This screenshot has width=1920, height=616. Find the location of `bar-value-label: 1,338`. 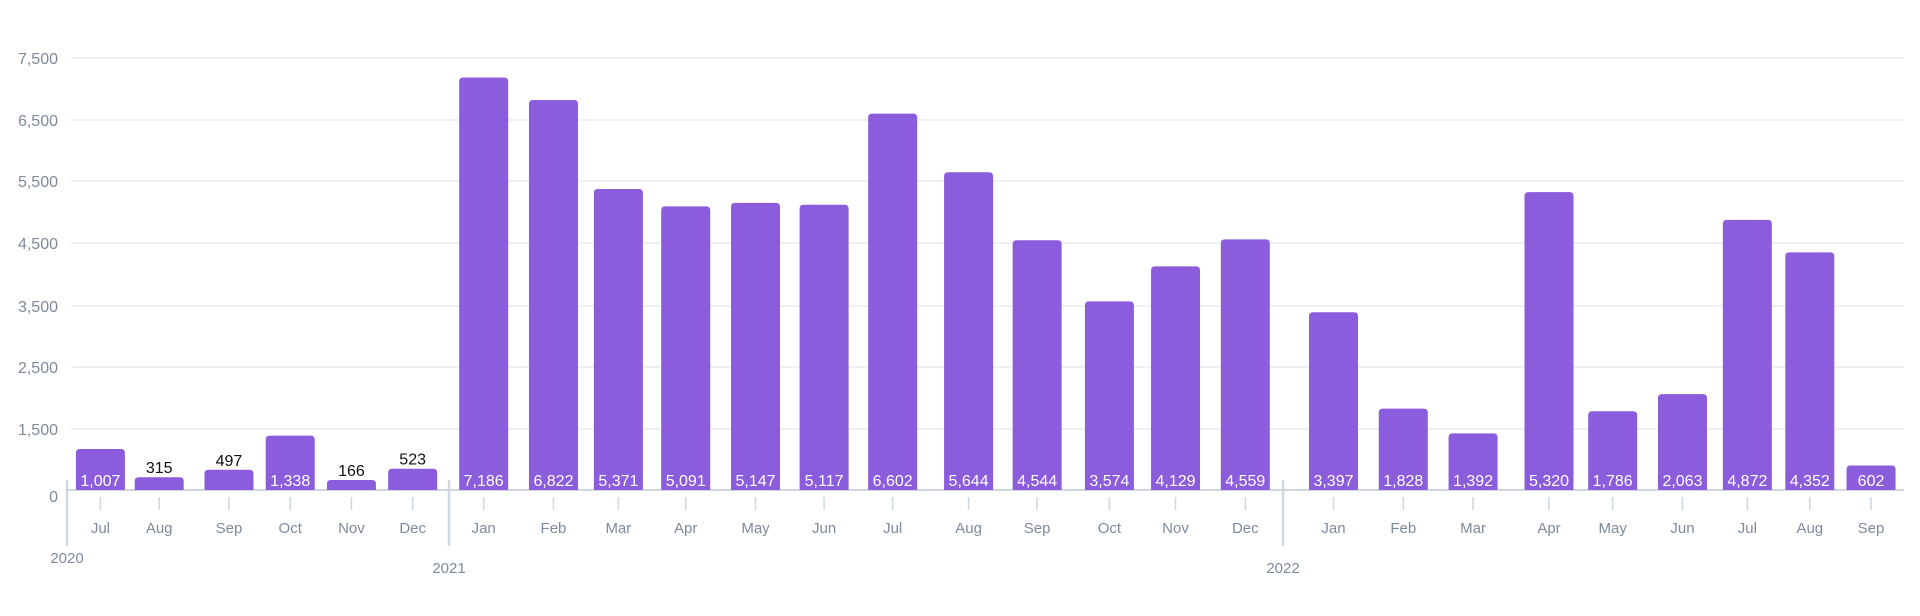

bar-value-label: 1,338 is located at coordinates (290, 481).